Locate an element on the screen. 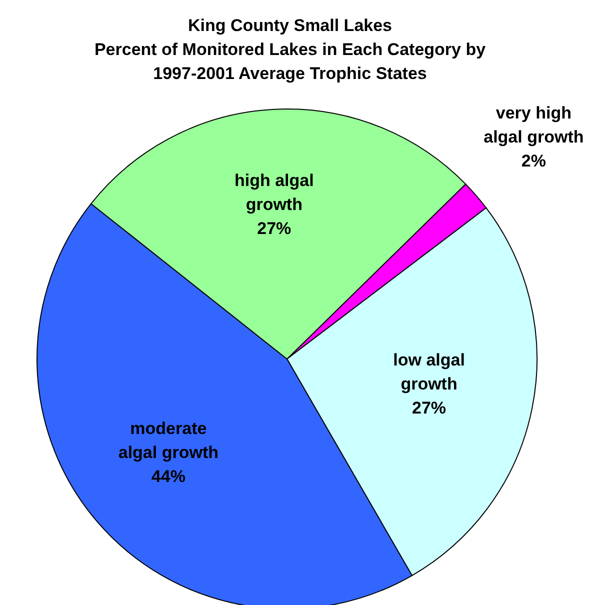 The height and width of the screenshot is (605, 615). slice-label: low algal growth is located at coordinates (429, 372).